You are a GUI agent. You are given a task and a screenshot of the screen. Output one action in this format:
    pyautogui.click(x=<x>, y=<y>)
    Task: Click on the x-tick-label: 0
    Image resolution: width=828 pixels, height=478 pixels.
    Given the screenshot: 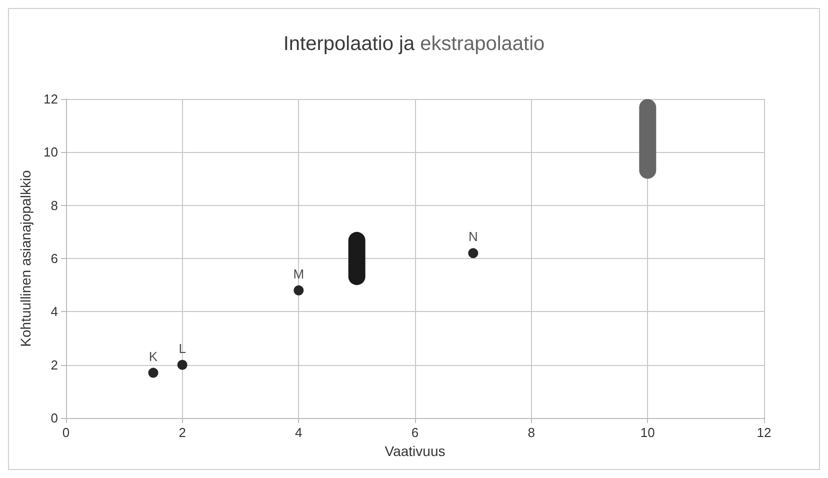 What is the action you would take?
    pyautogui.click(x=66, y=432)
    